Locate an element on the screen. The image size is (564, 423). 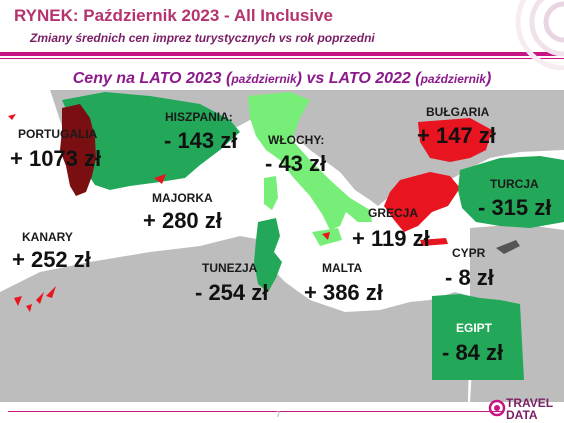
region-label-malta: MALTA is located at coordinates (342, 268).